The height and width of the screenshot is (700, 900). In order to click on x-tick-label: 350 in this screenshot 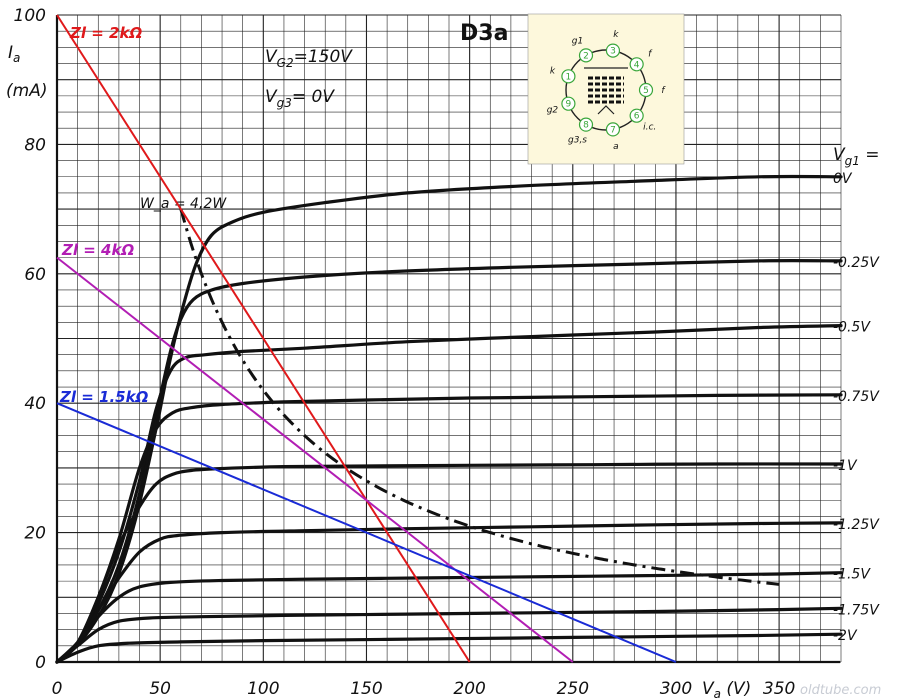, I will do `click(779, 689)`.